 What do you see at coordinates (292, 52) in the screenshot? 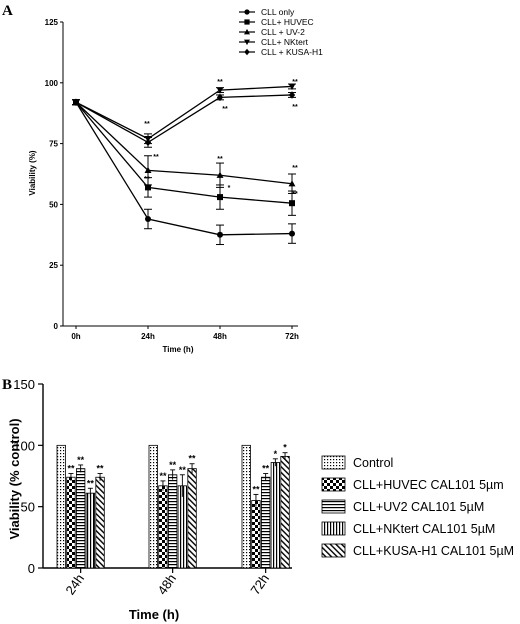
I see `panel-a-legend-label: CLL + KUSA-H1` at bounding box center [292, 52].